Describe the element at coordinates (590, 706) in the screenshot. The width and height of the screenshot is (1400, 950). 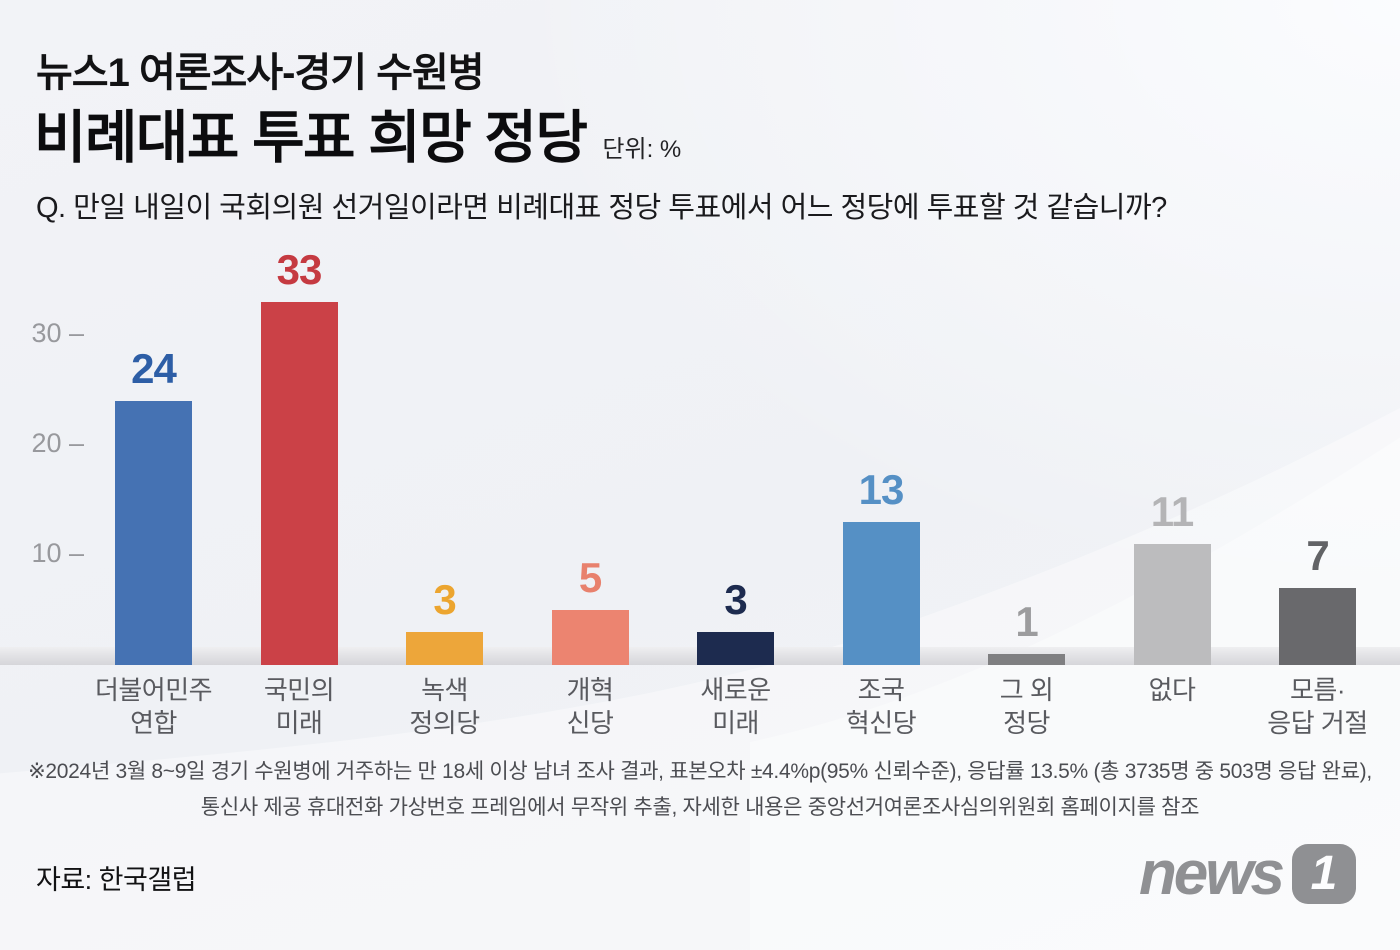
I see `category-label-4: 개혁 신당` at that location.